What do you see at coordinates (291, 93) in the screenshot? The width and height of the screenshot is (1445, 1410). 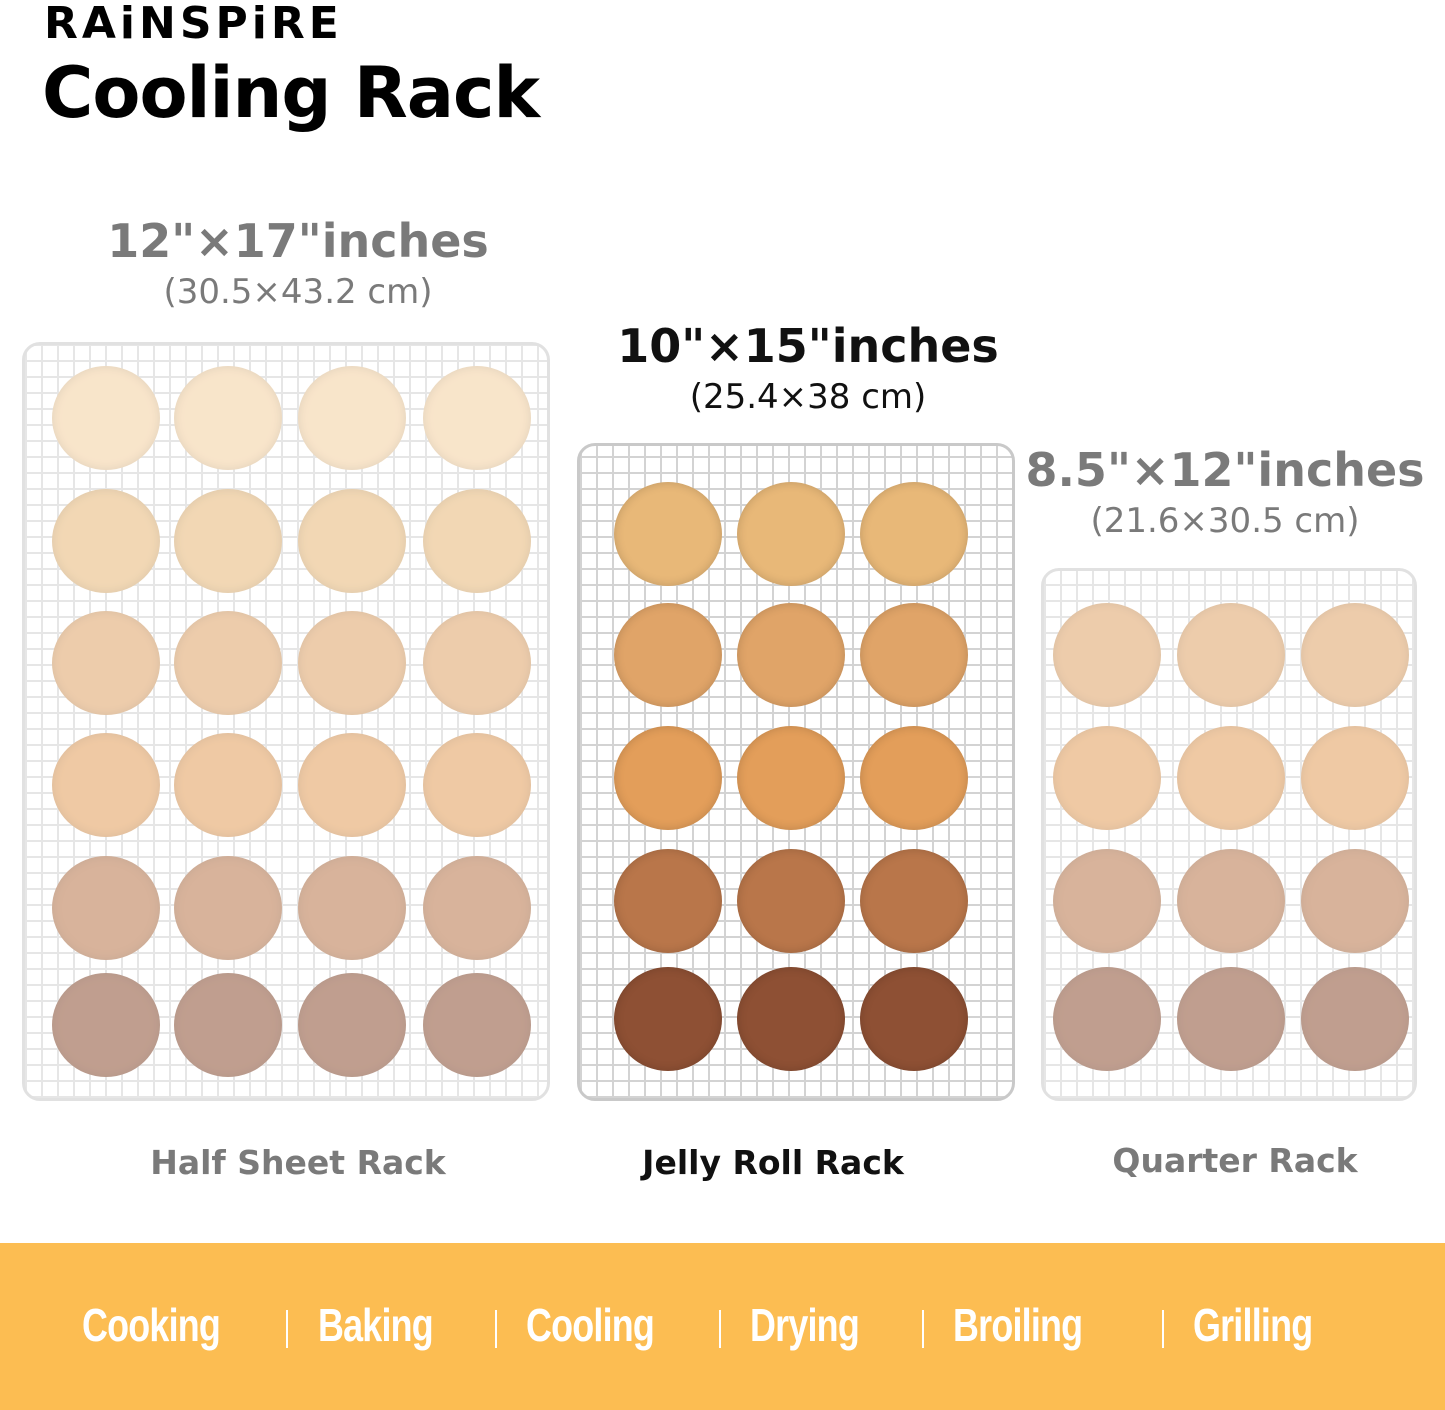 I see `page-title: Cooling Rack` at bounding box center [291, 93].